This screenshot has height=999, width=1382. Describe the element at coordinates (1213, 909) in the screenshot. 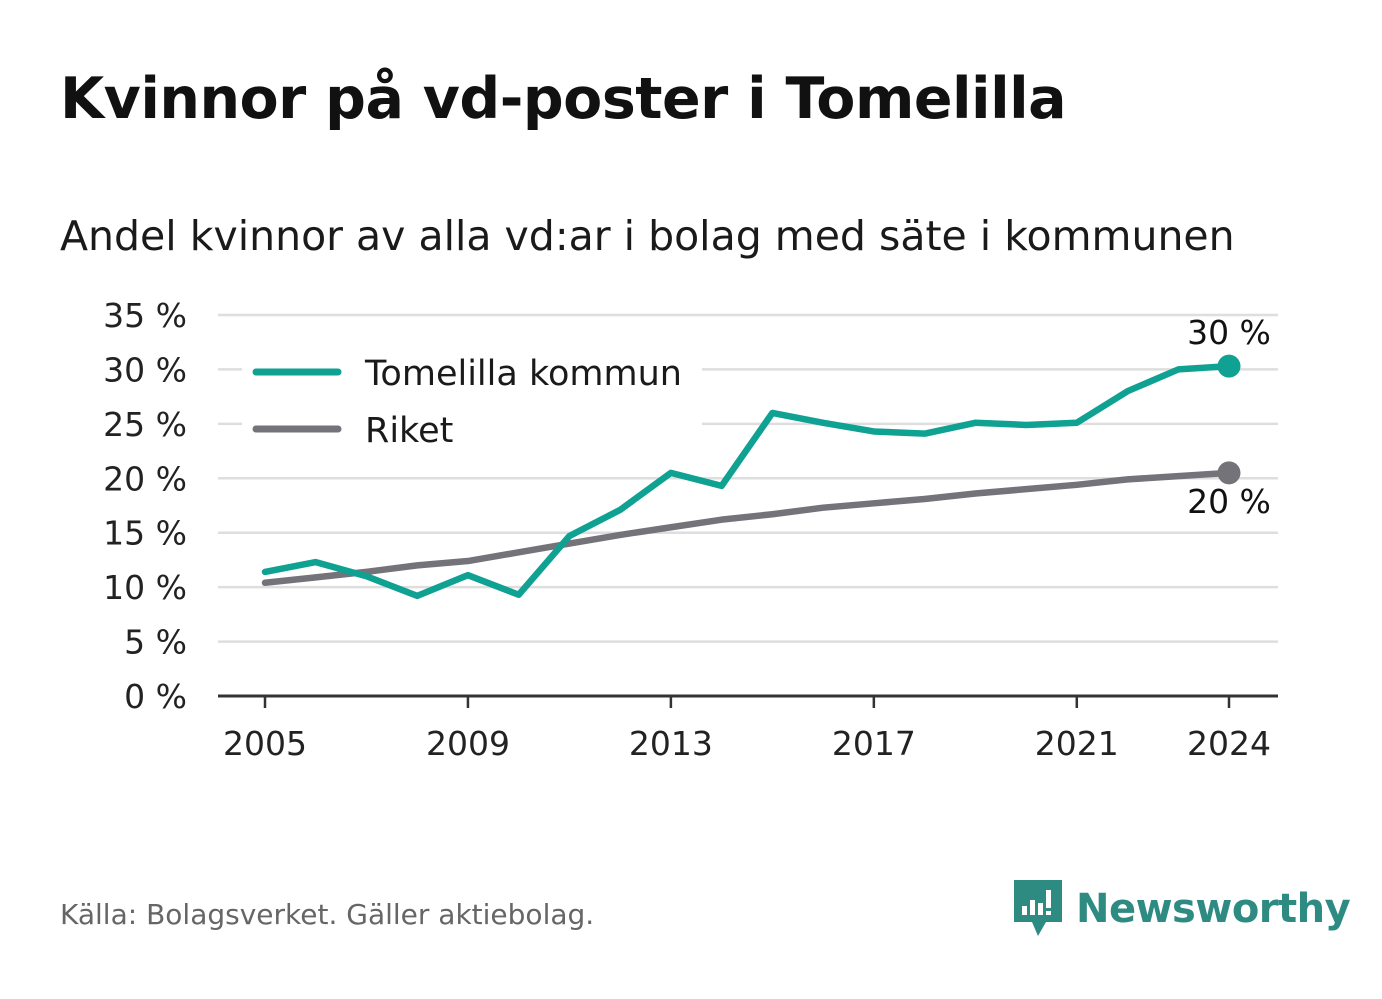

I see `brand-name: Newsworthy` at that location.